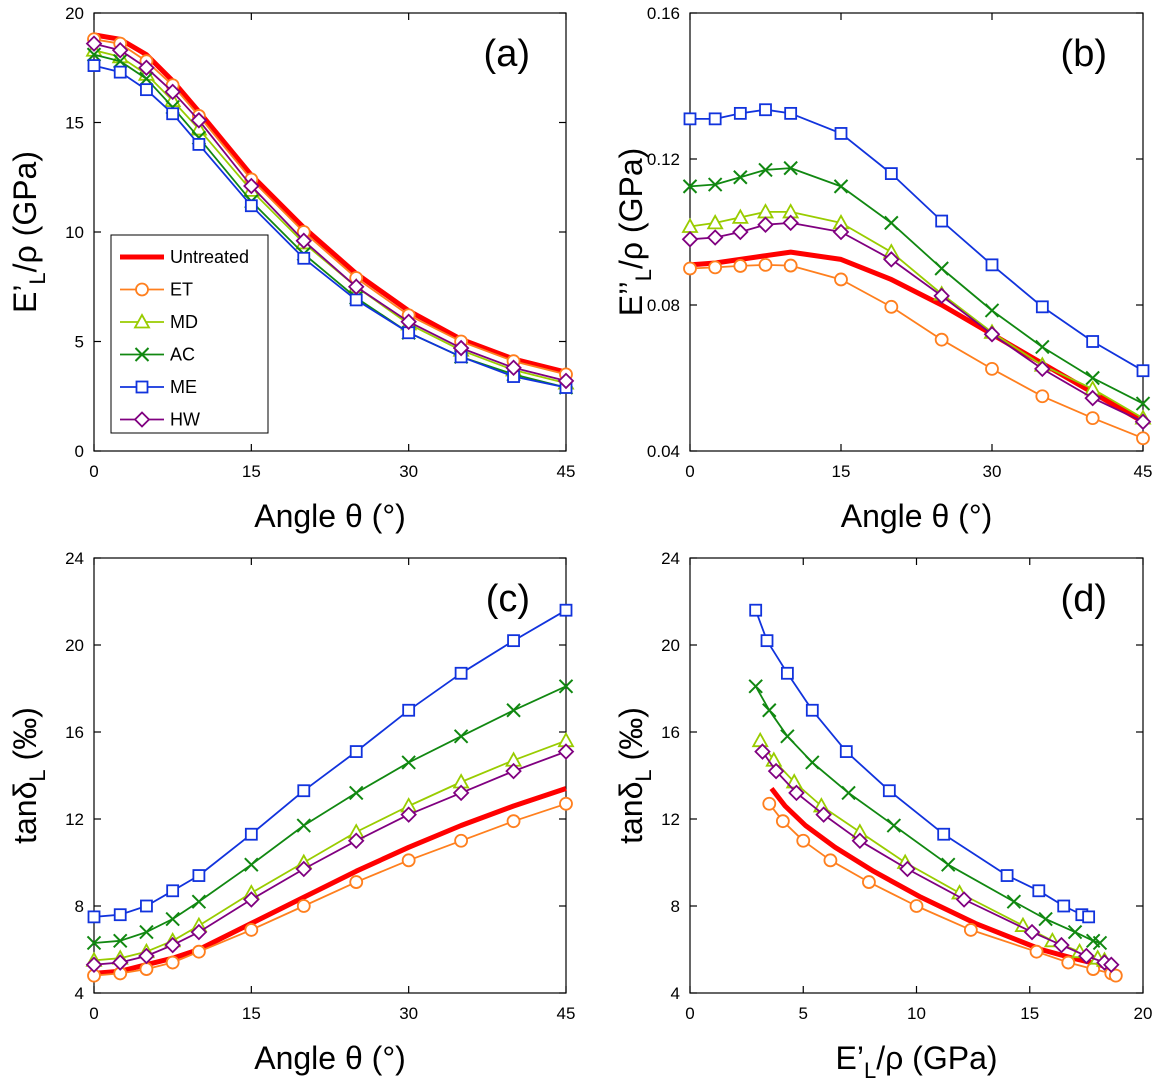  I want to click on x-tick-label: 0, so click(689, 471).